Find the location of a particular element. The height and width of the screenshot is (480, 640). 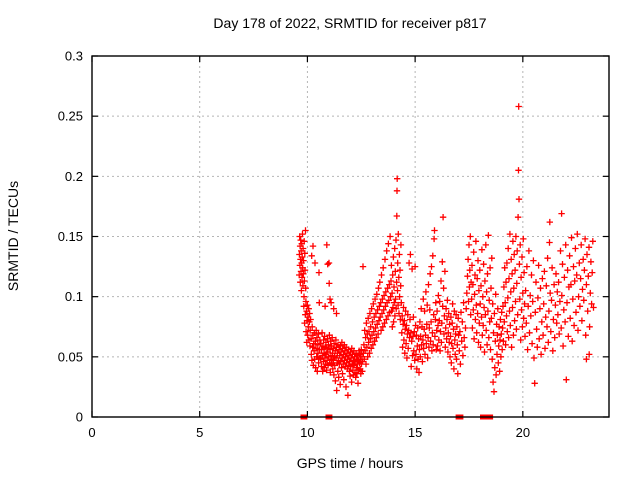

y-tick-label: 0.25 is located at coordinates (70, 116).